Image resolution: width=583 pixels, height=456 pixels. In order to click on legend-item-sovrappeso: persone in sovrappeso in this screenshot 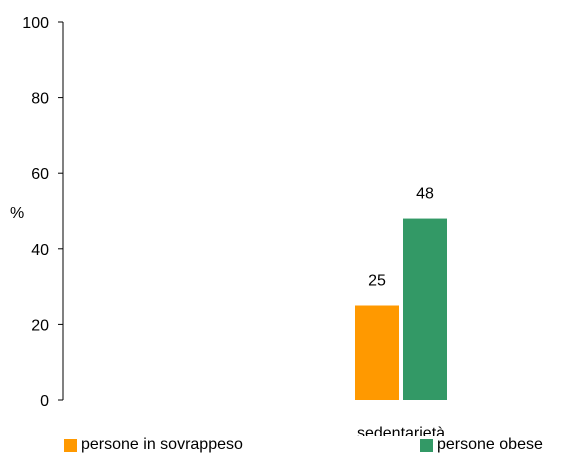, I will do `click(153, 445)`.